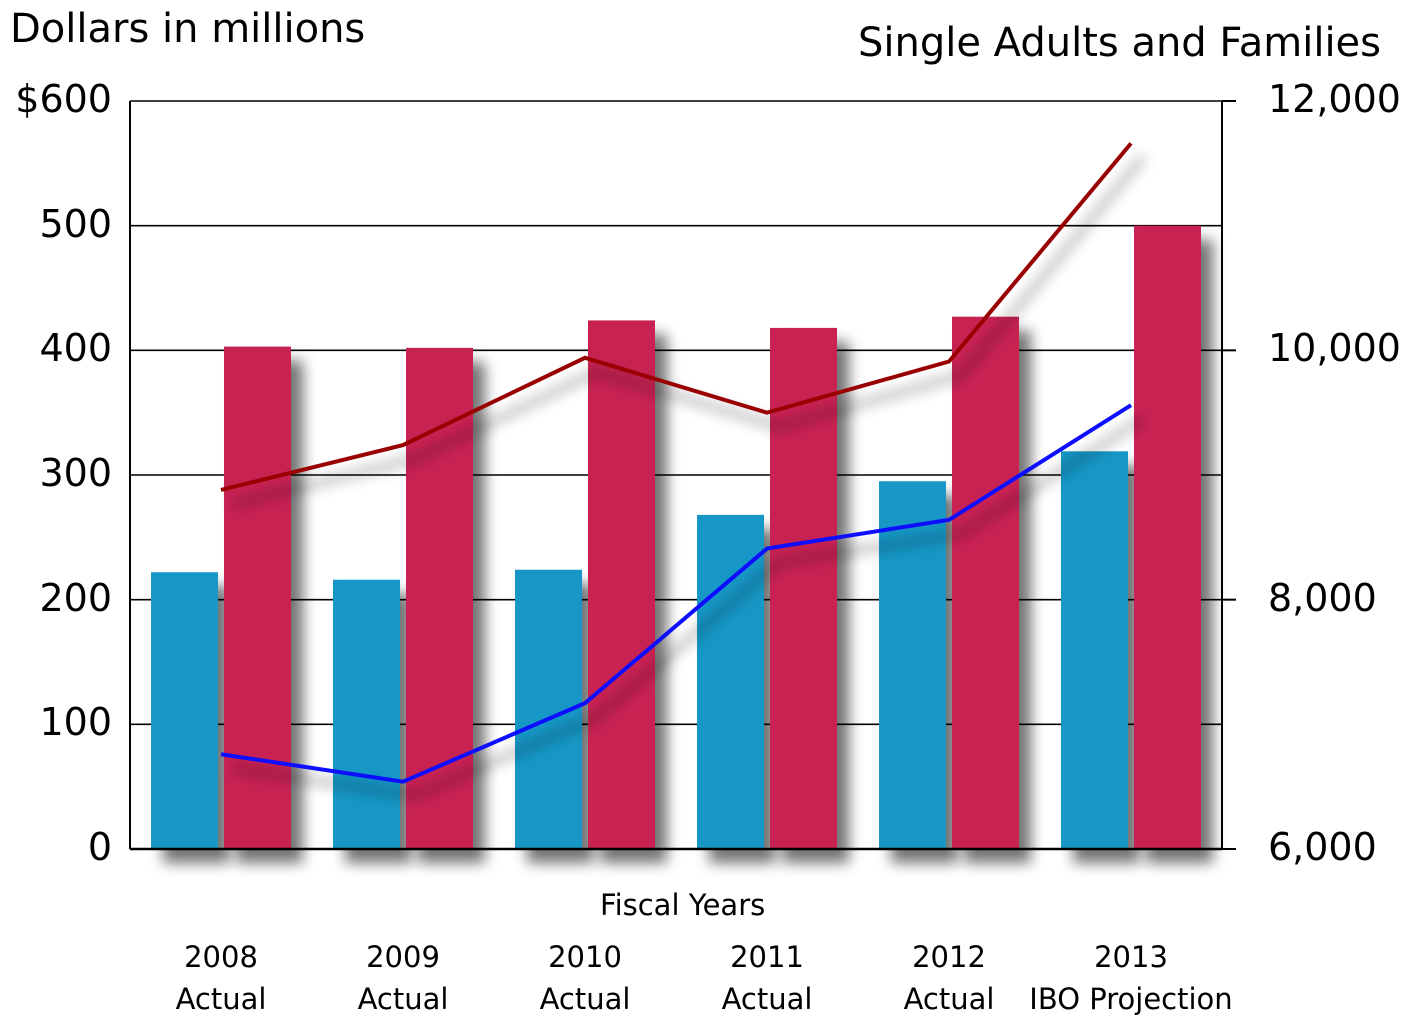 The width and height of the screenshot is (1424, 1020). Describe the element at coordinates (221, 957) in the screenshot. I see `x-category-year: 2008` at that location.